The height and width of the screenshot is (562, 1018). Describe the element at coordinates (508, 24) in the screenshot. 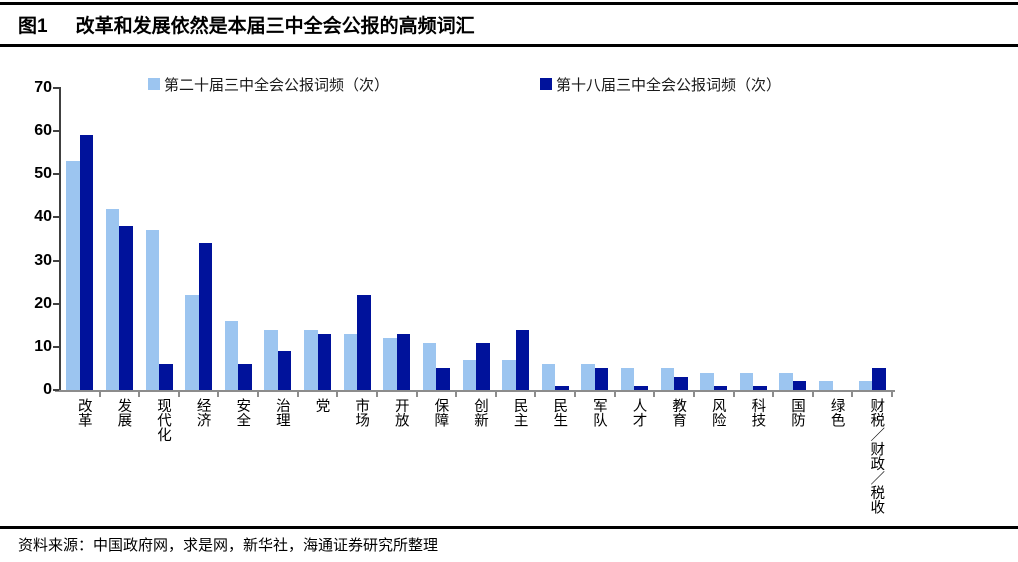

I see `figure-title-row: 图1 改革和发展依然是本届三中全会公报的高频词汇` at that location.